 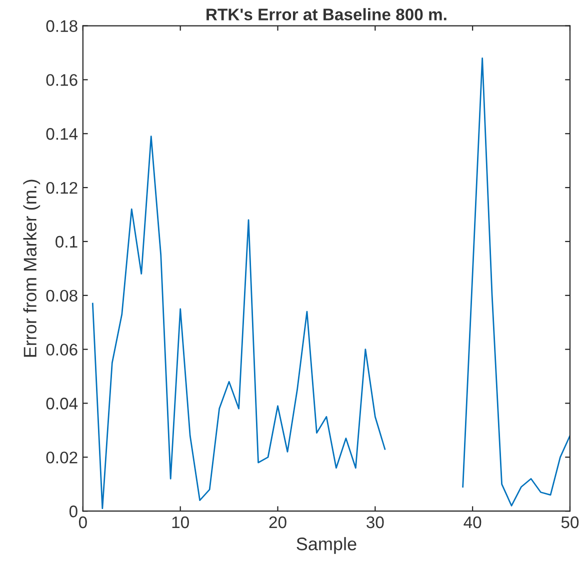 I want to click on y-tick-label: 0.04, so click(x=62, y=404).